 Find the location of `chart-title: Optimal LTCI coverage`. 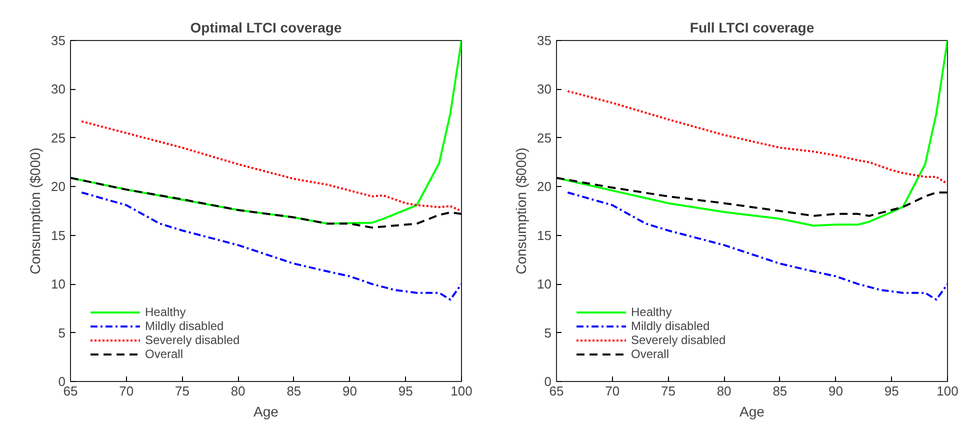

chart-title: Optimal LTCI coverage is located at coordinates (266, 28).